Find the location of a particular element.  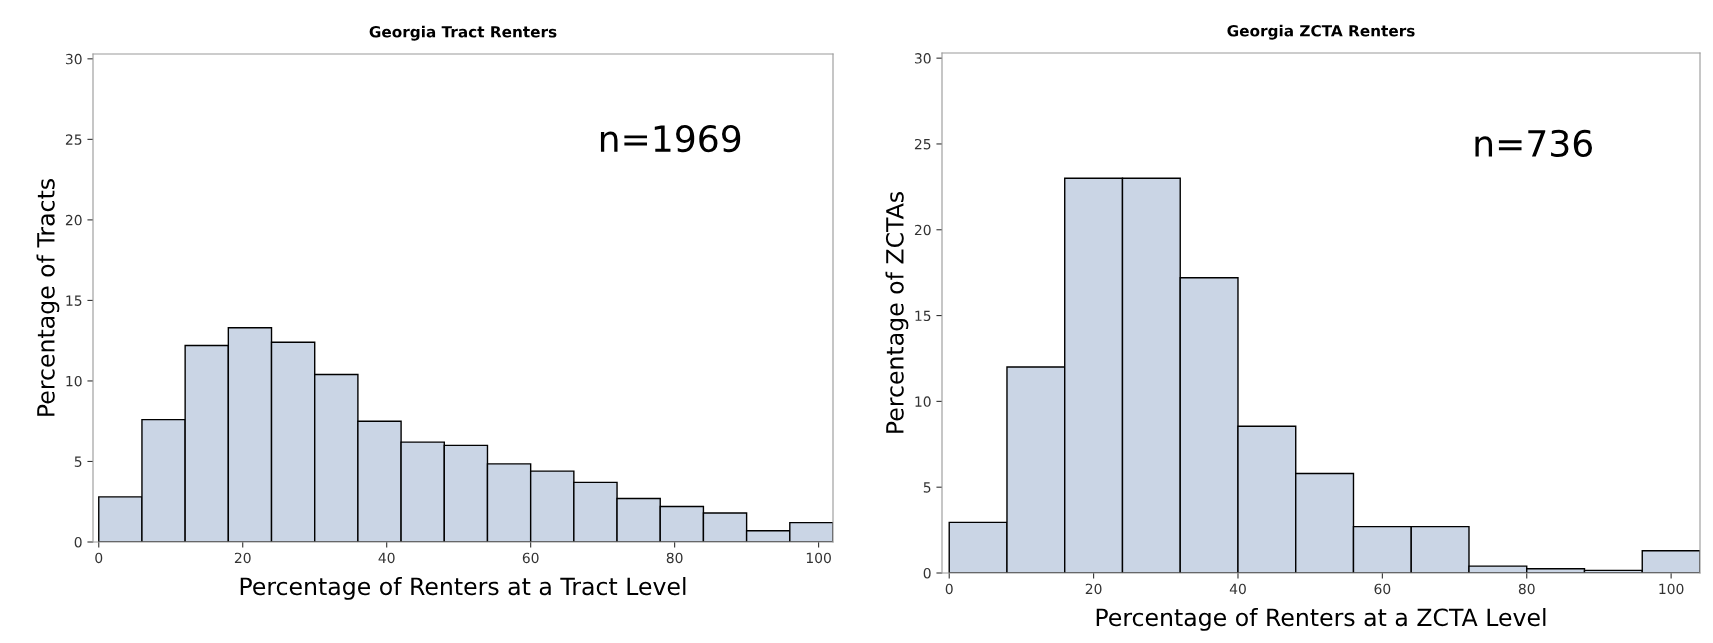

x-axis-title: Percentage of Renters at a ZCTA Level is located at coordinates (1321, 619).